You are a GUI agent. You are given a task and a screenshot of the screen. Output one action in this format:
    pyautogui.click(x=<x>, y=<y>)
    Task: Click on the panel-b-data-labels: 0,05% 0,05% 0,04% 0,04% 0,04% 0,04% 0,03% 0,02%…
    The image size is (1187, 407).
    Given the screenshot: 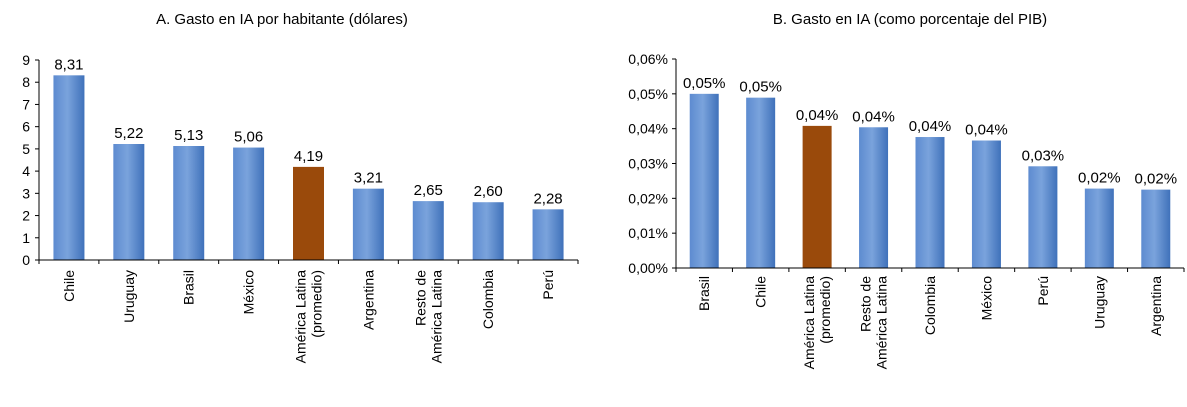 What is the action you would take?
    pyautogui.click(x=930, y=131)
    